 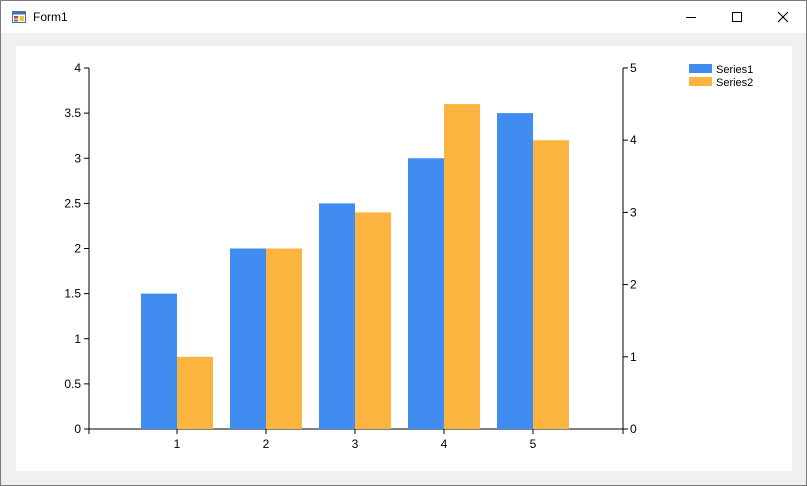 I want to click on y-left-tick-label: 4, so click(x=77, y=68).